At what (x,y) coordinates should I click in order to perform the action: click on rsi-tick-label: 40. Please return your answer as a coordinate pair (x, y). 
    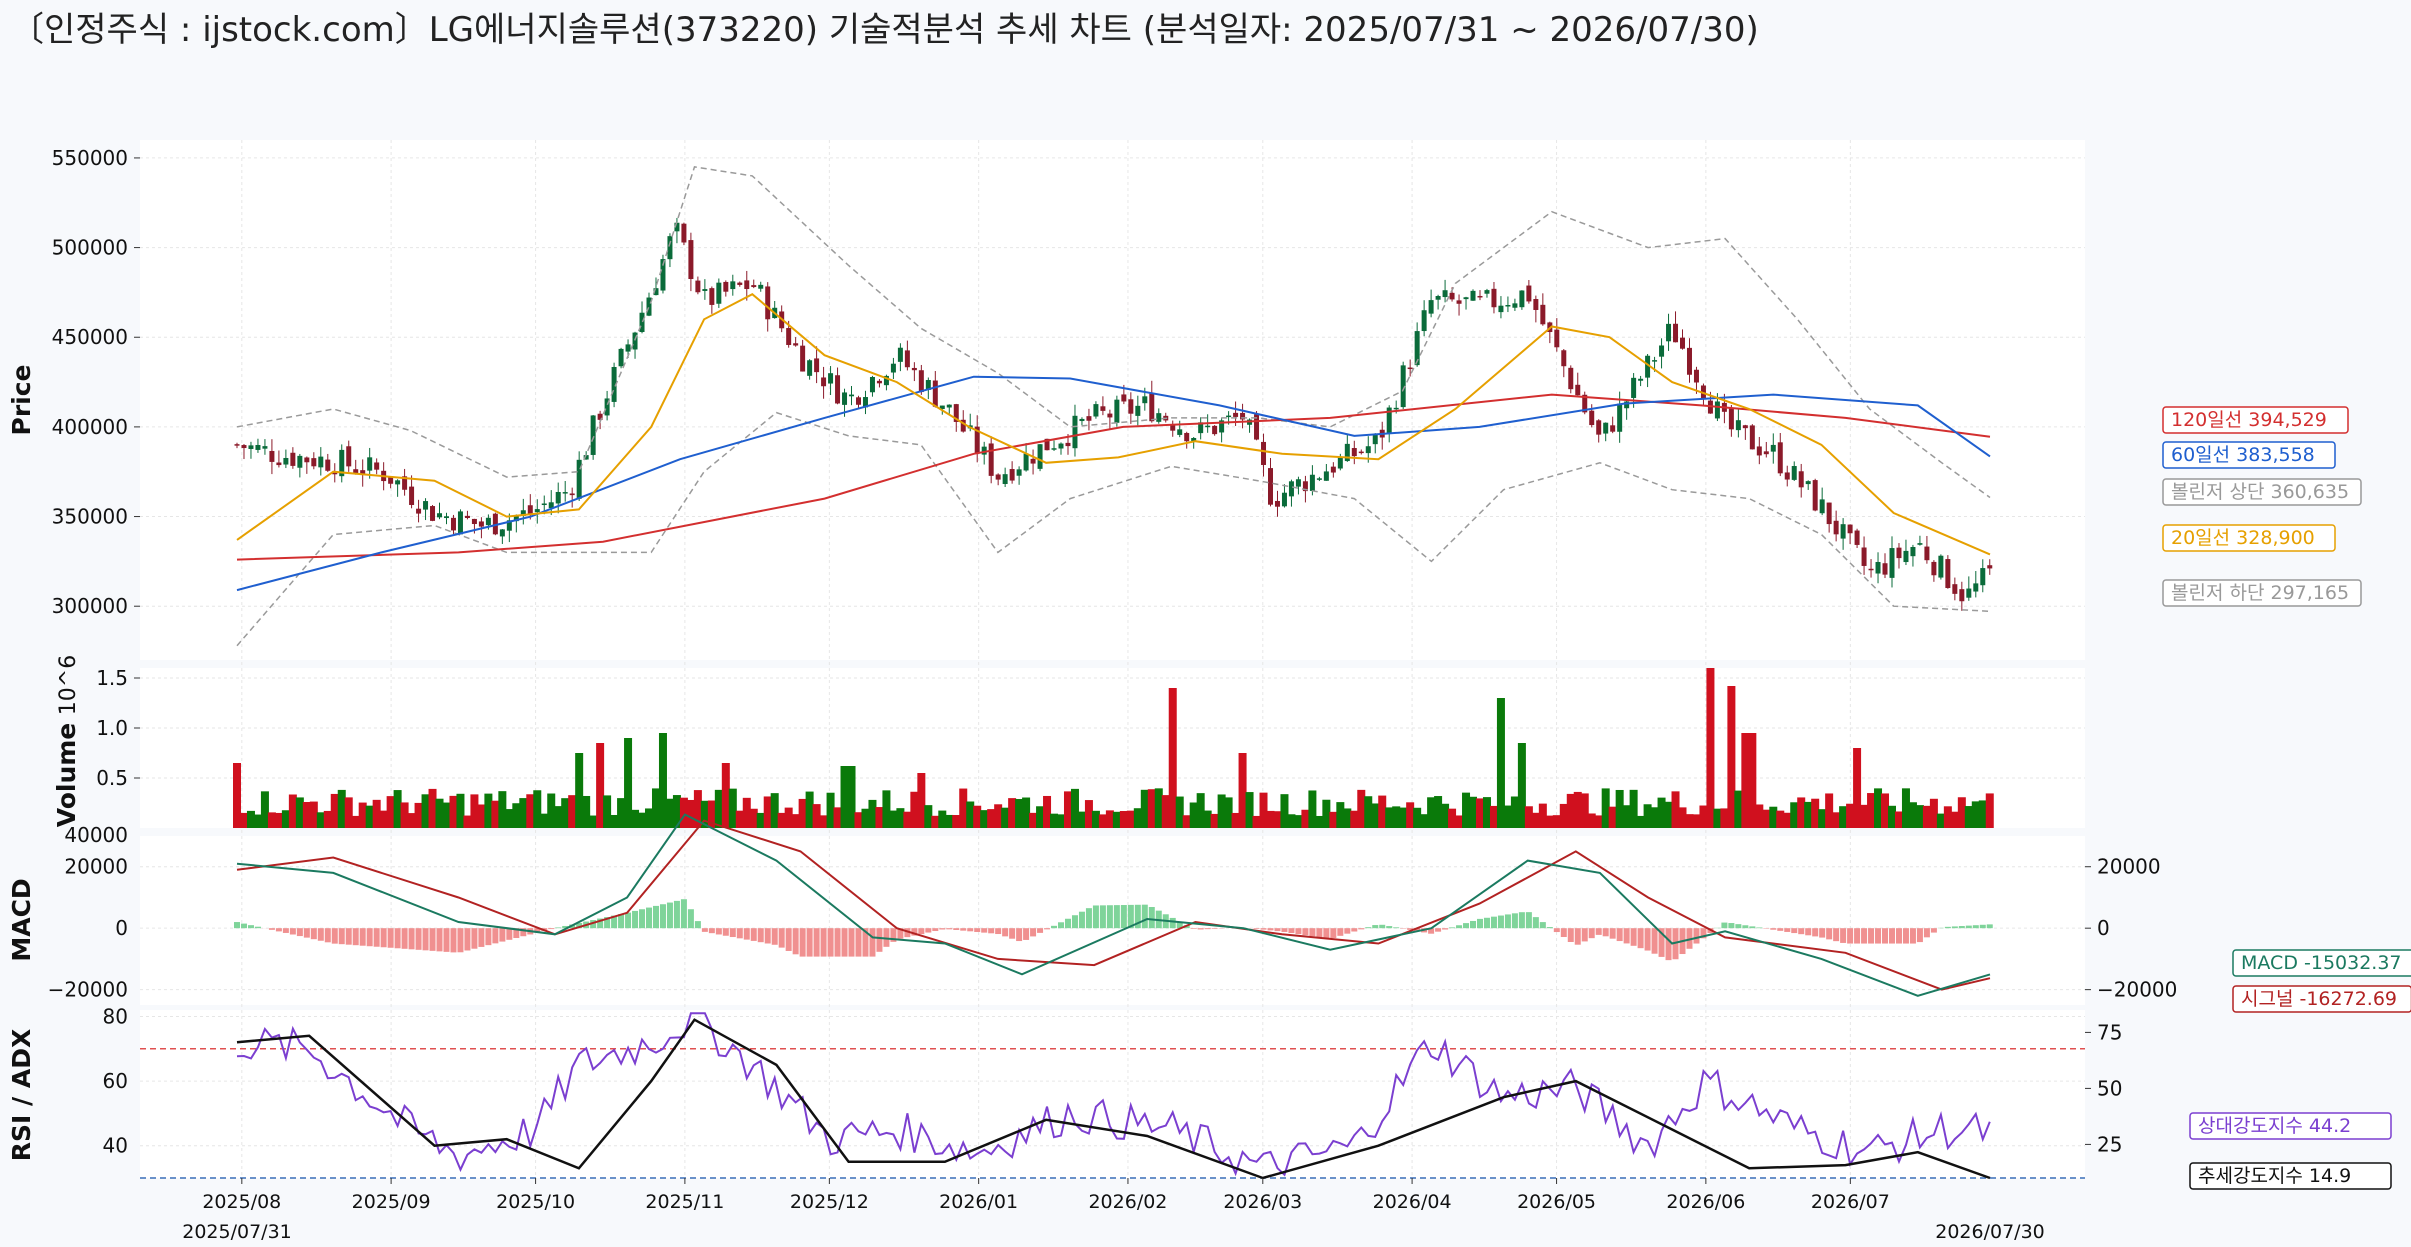
    Looking at the image, I should click on (115, 1146).